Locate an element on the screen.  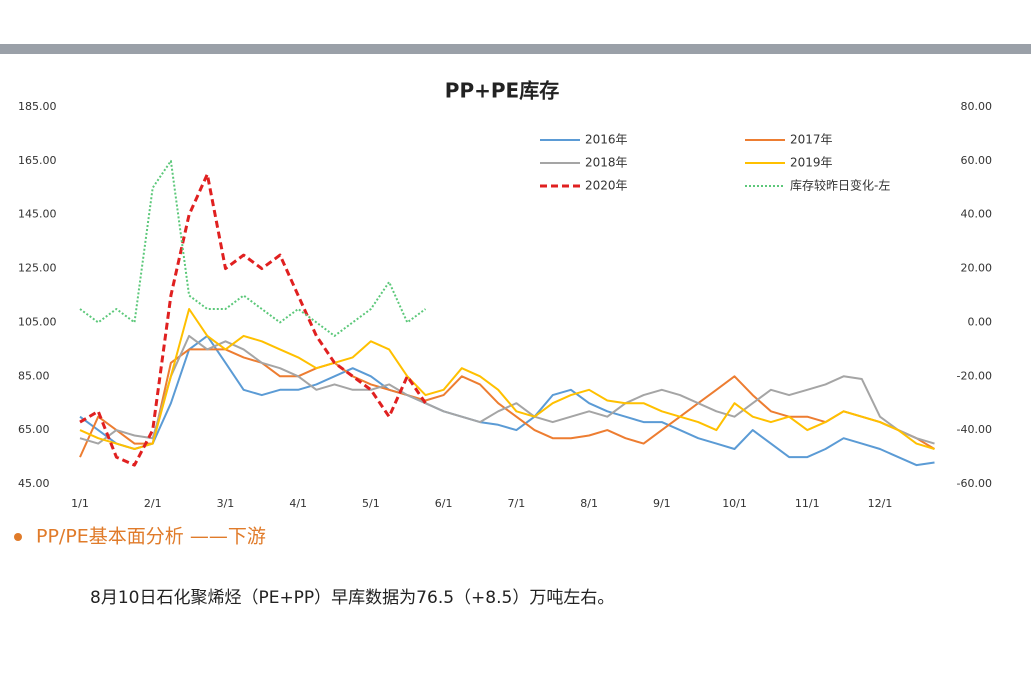
y2-tick-label: -20.00 is located at coordinates (974, 375).